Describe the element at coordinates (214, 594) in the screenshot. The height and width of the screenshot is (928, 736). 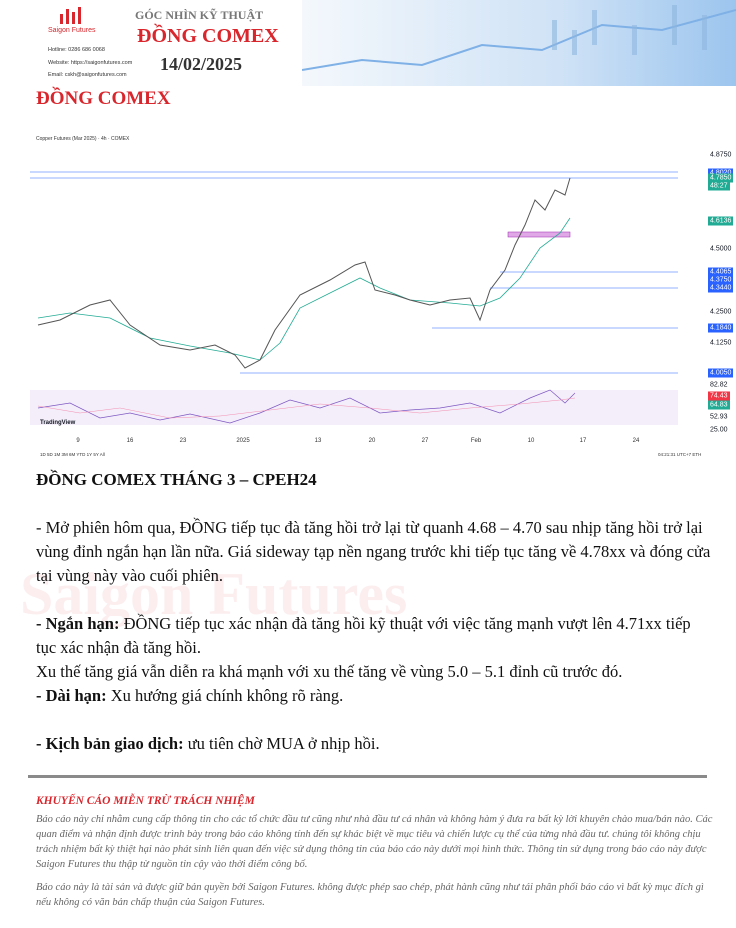
I see `watermark: Saigon Futures` at that location.